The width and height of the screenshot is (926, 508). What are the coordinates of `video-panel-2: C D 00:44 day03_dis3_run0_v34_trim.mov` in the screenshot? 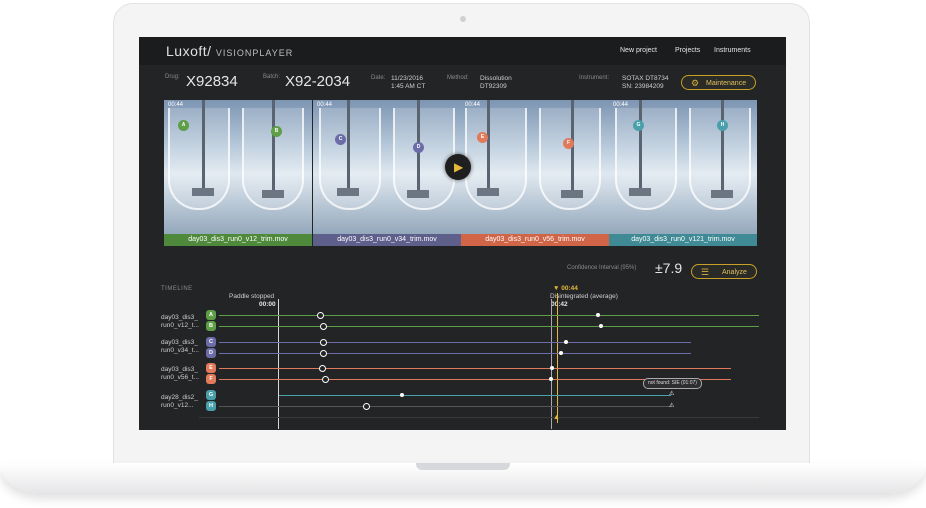 It's located at (387, 173).